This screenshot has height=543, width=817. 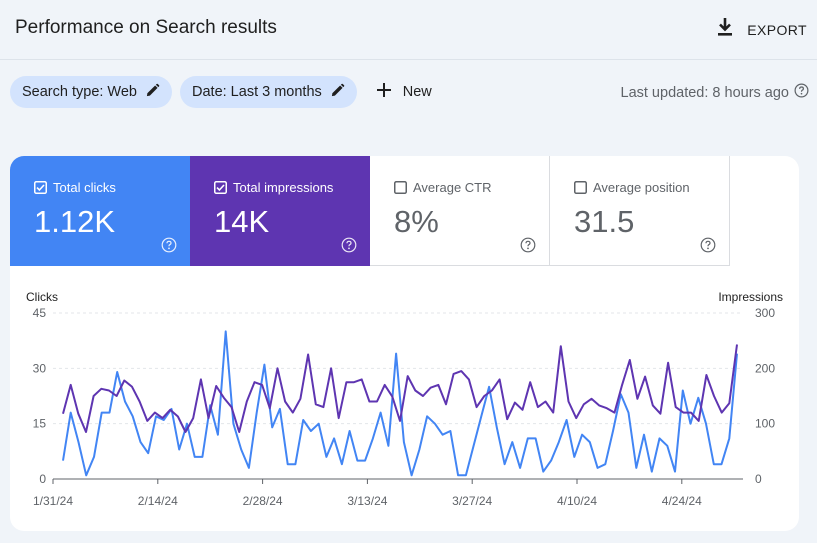 What do you see at coordinates (682, 501) in the screenshot?
I see `x-tick-label: 4/24/24` at bounding box center [682, 501].